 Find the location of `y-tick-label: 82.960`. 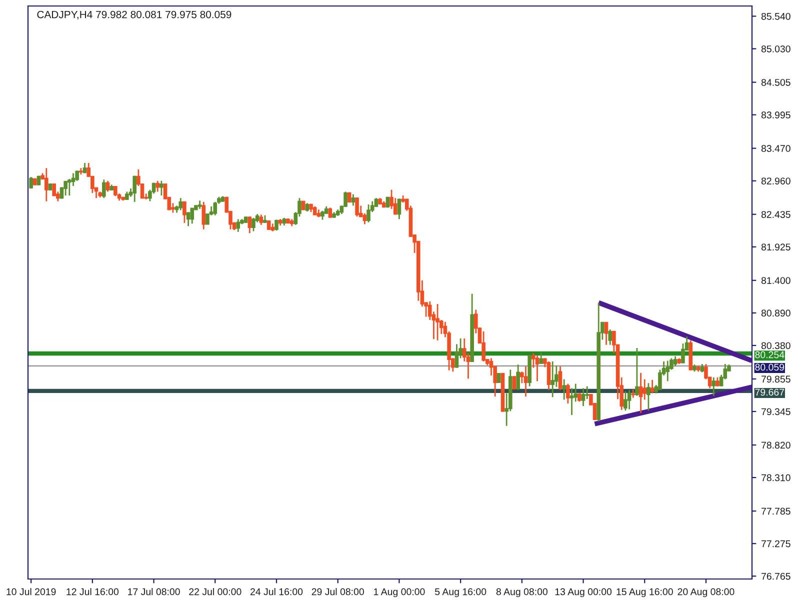

y-tick-label: 82.960 is located at coordinates (775, 181).